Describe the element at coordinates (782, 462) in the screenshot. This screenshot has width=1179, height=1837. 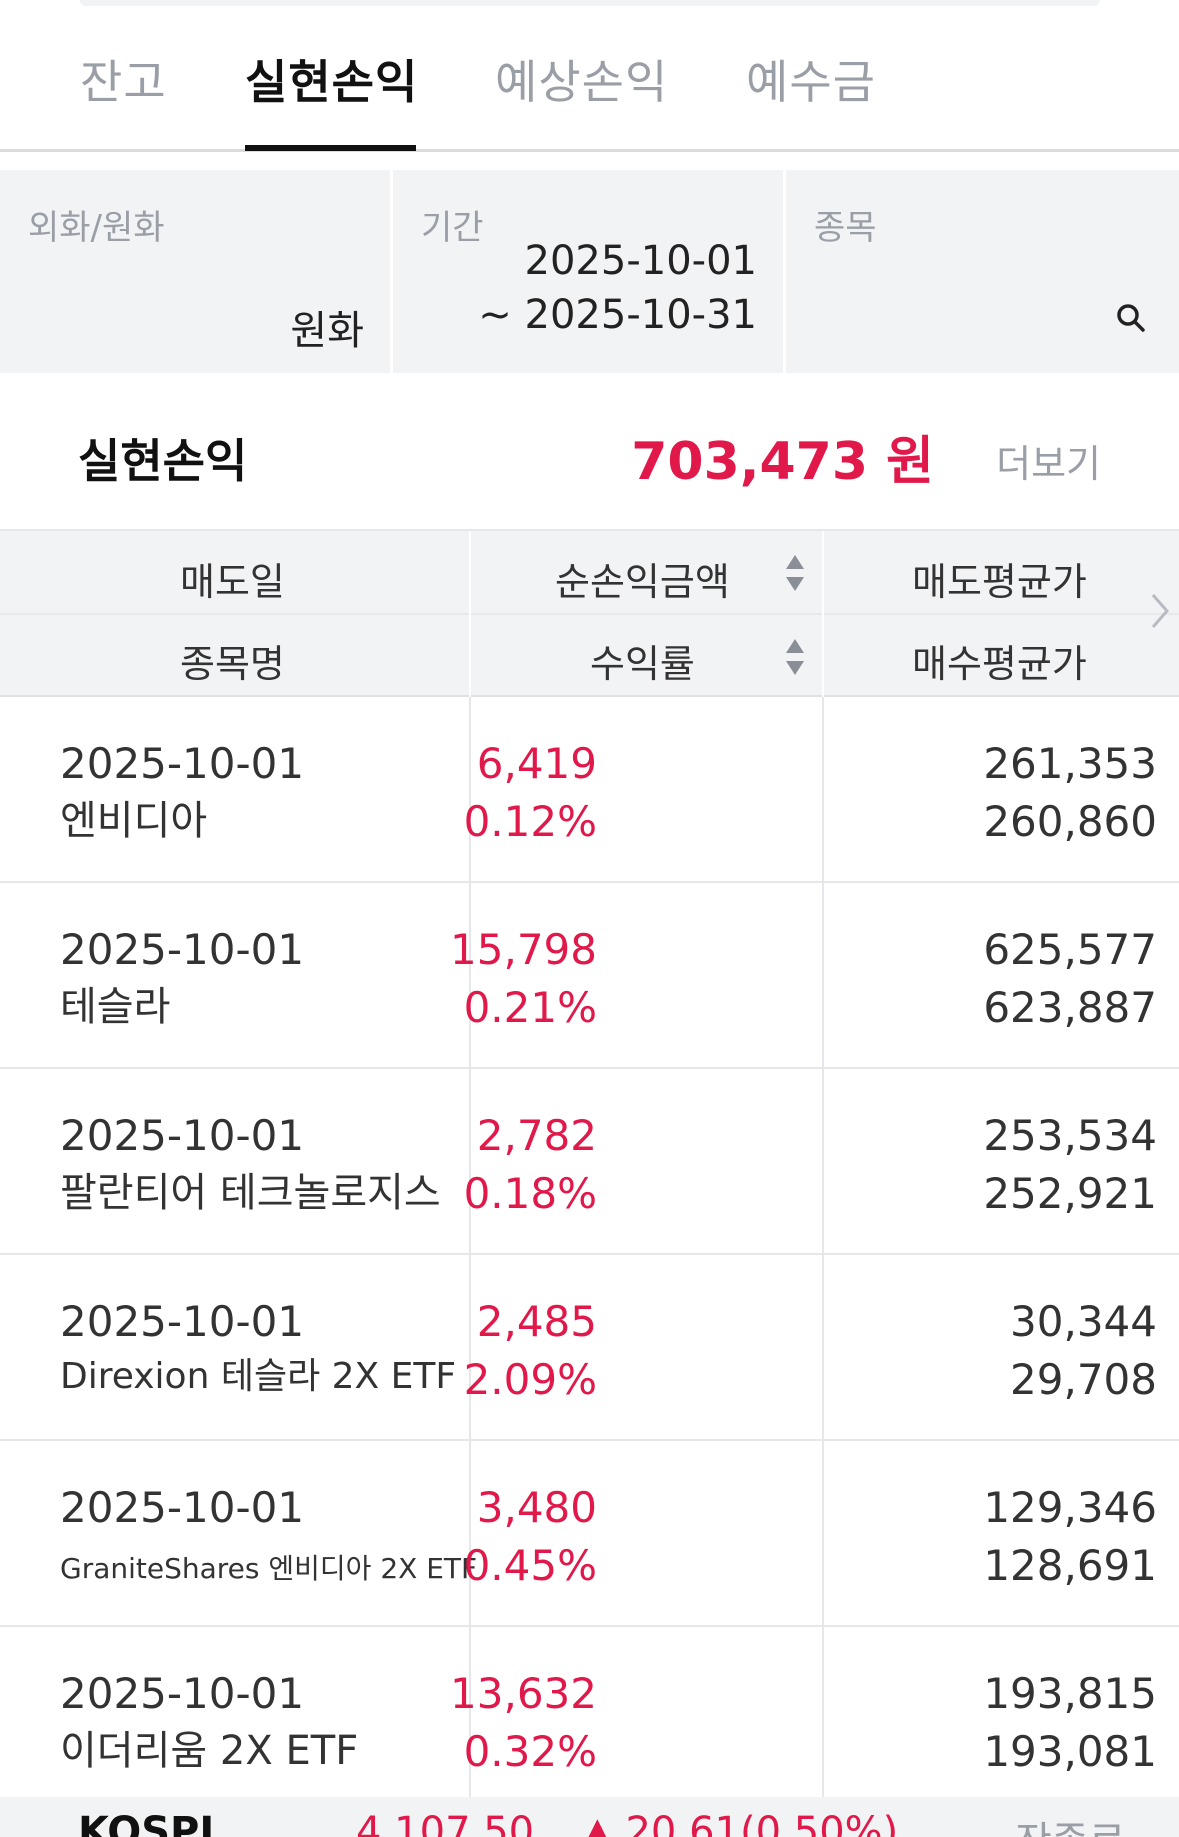
I see `summary-total-value: 703,473 원` at that location.